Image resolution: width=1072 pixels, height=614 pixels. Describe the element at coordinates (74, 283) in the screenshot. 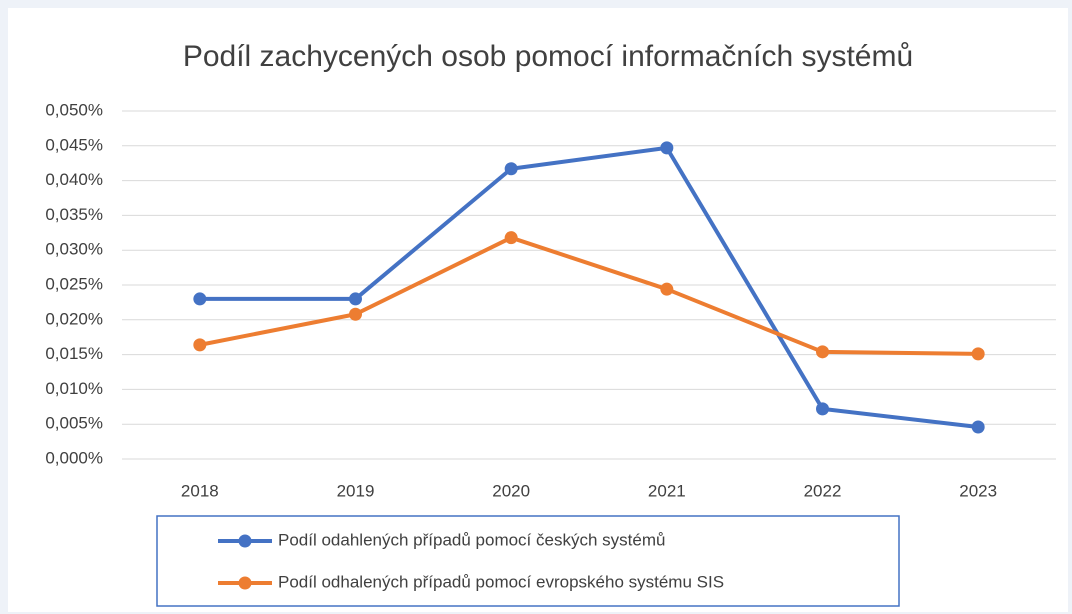

I see `y-tick-label: 0,025%` at that location.